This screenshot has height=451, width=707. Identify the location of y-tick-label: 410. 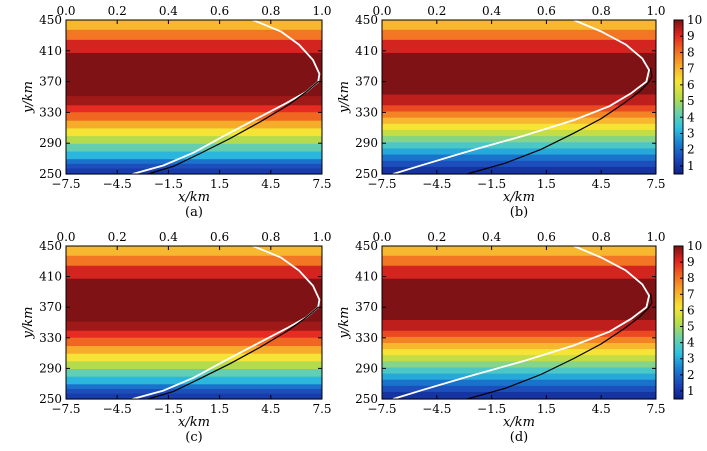
(366, 51).